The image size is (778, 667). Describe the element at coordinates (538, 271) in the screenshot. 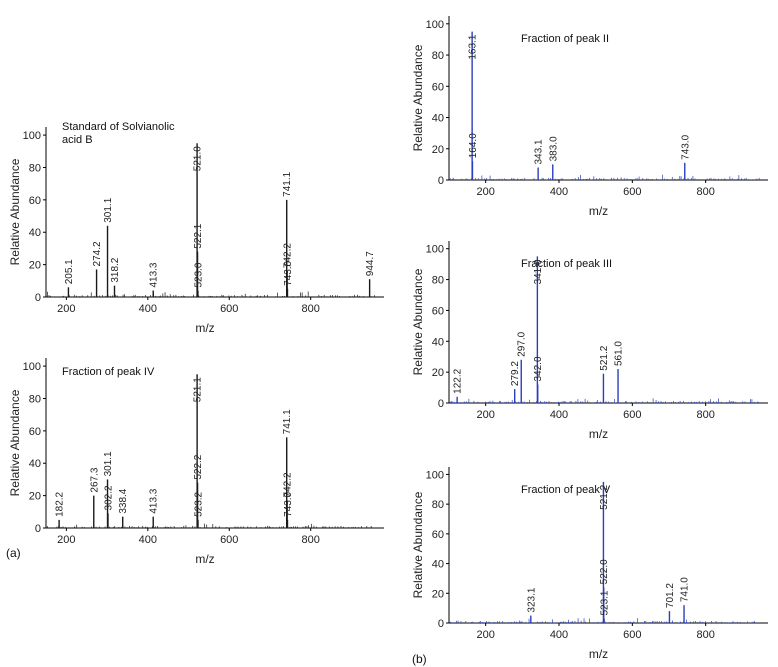

I see `peak-label: 341.0` at that location.